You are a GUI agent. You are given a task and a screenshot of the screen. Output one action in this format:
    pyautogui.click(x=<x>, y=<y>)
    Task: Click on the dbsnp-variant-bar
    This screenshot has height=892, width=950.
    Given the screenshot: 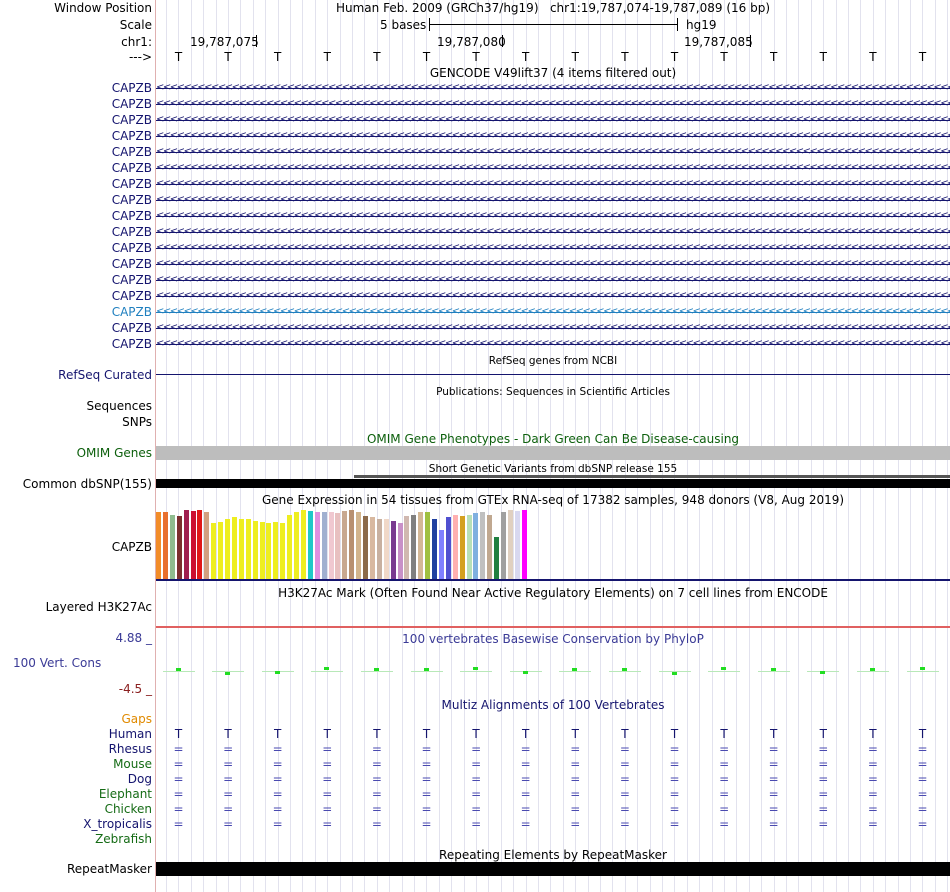 What is the action you would take?
    pyautogui.click(x=553, y=483)
    